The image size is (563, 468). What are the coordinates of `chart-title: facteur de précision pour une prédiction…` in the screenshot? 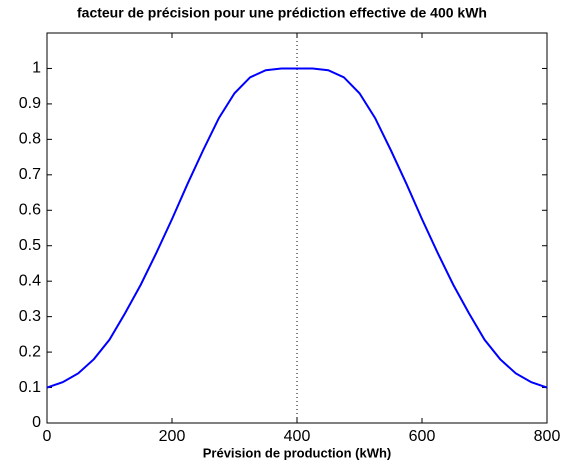 It's located at (282, 13).